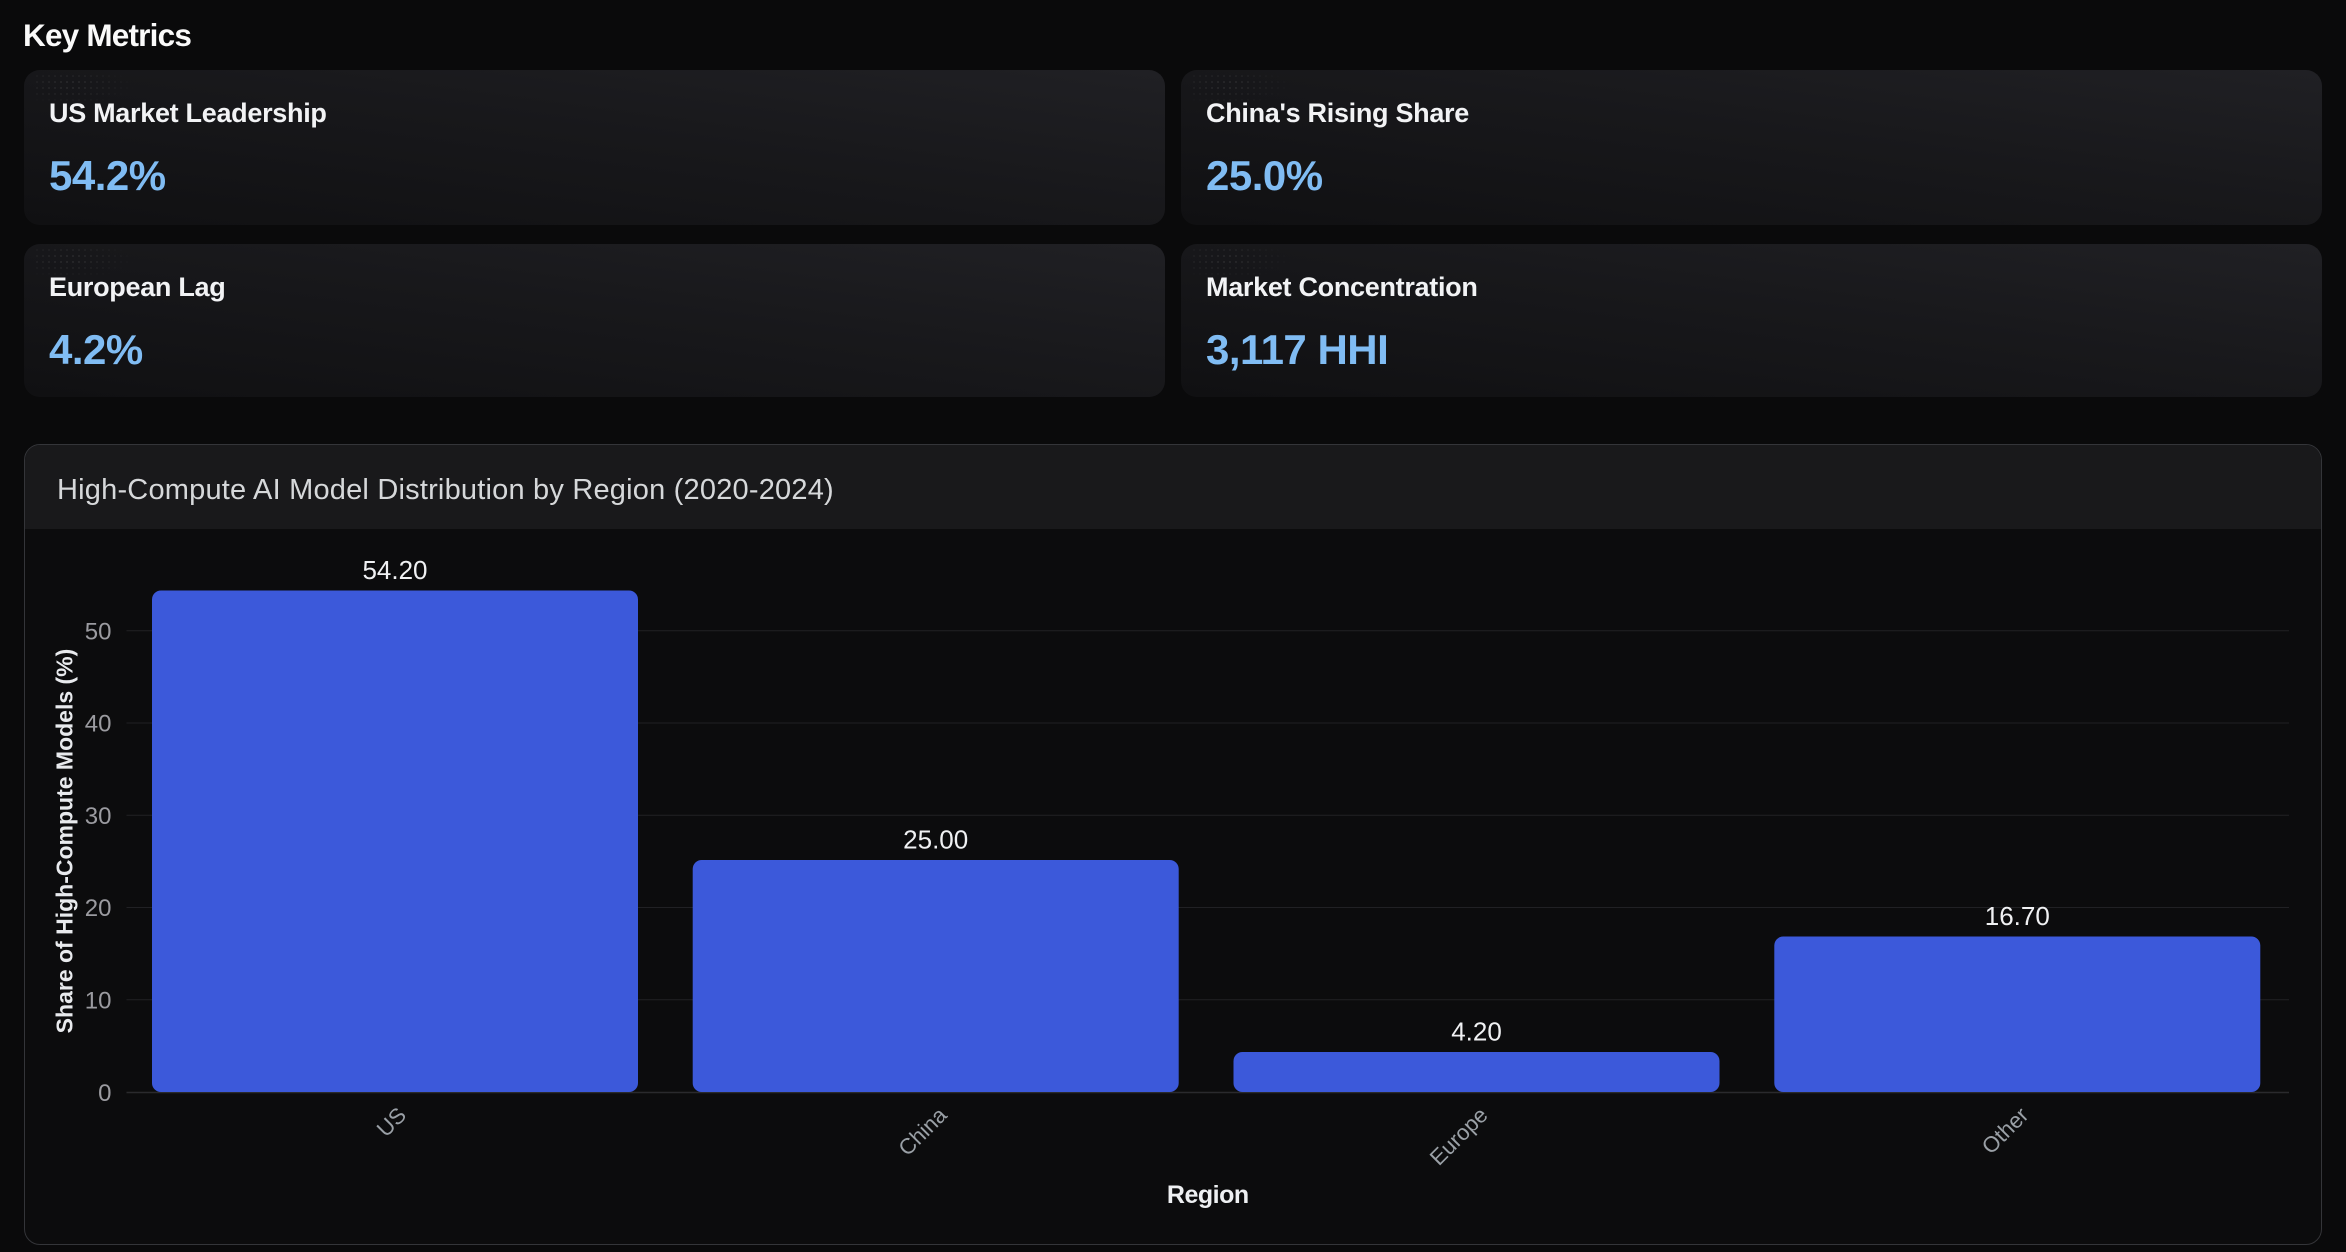 This screenshot has height=1252, width=2346. What do you see at coordinates (104, 1093) in the screenshot?
I see `svg-text: 0` at bounding box center [104, 1093].